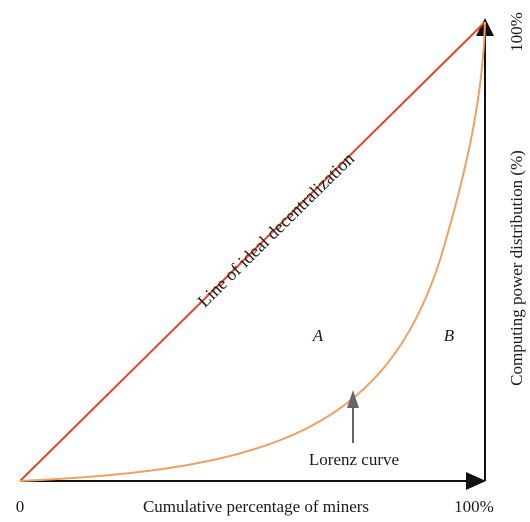 Image resolution: width=530 pixels, height=522 pixels. I want to click on x-axis-arrowhead, so click(476, 481).